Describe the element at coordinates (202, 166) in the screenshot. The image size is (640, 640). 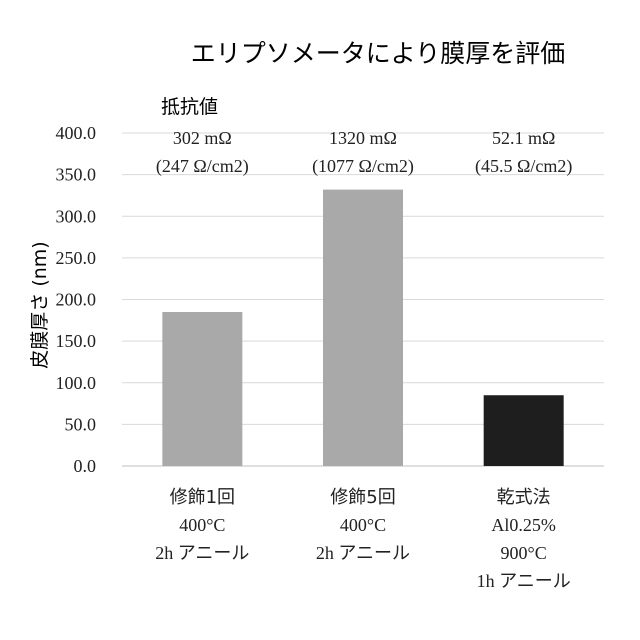
I see `resistance-label: (247 Ω/cm2)` at that location.